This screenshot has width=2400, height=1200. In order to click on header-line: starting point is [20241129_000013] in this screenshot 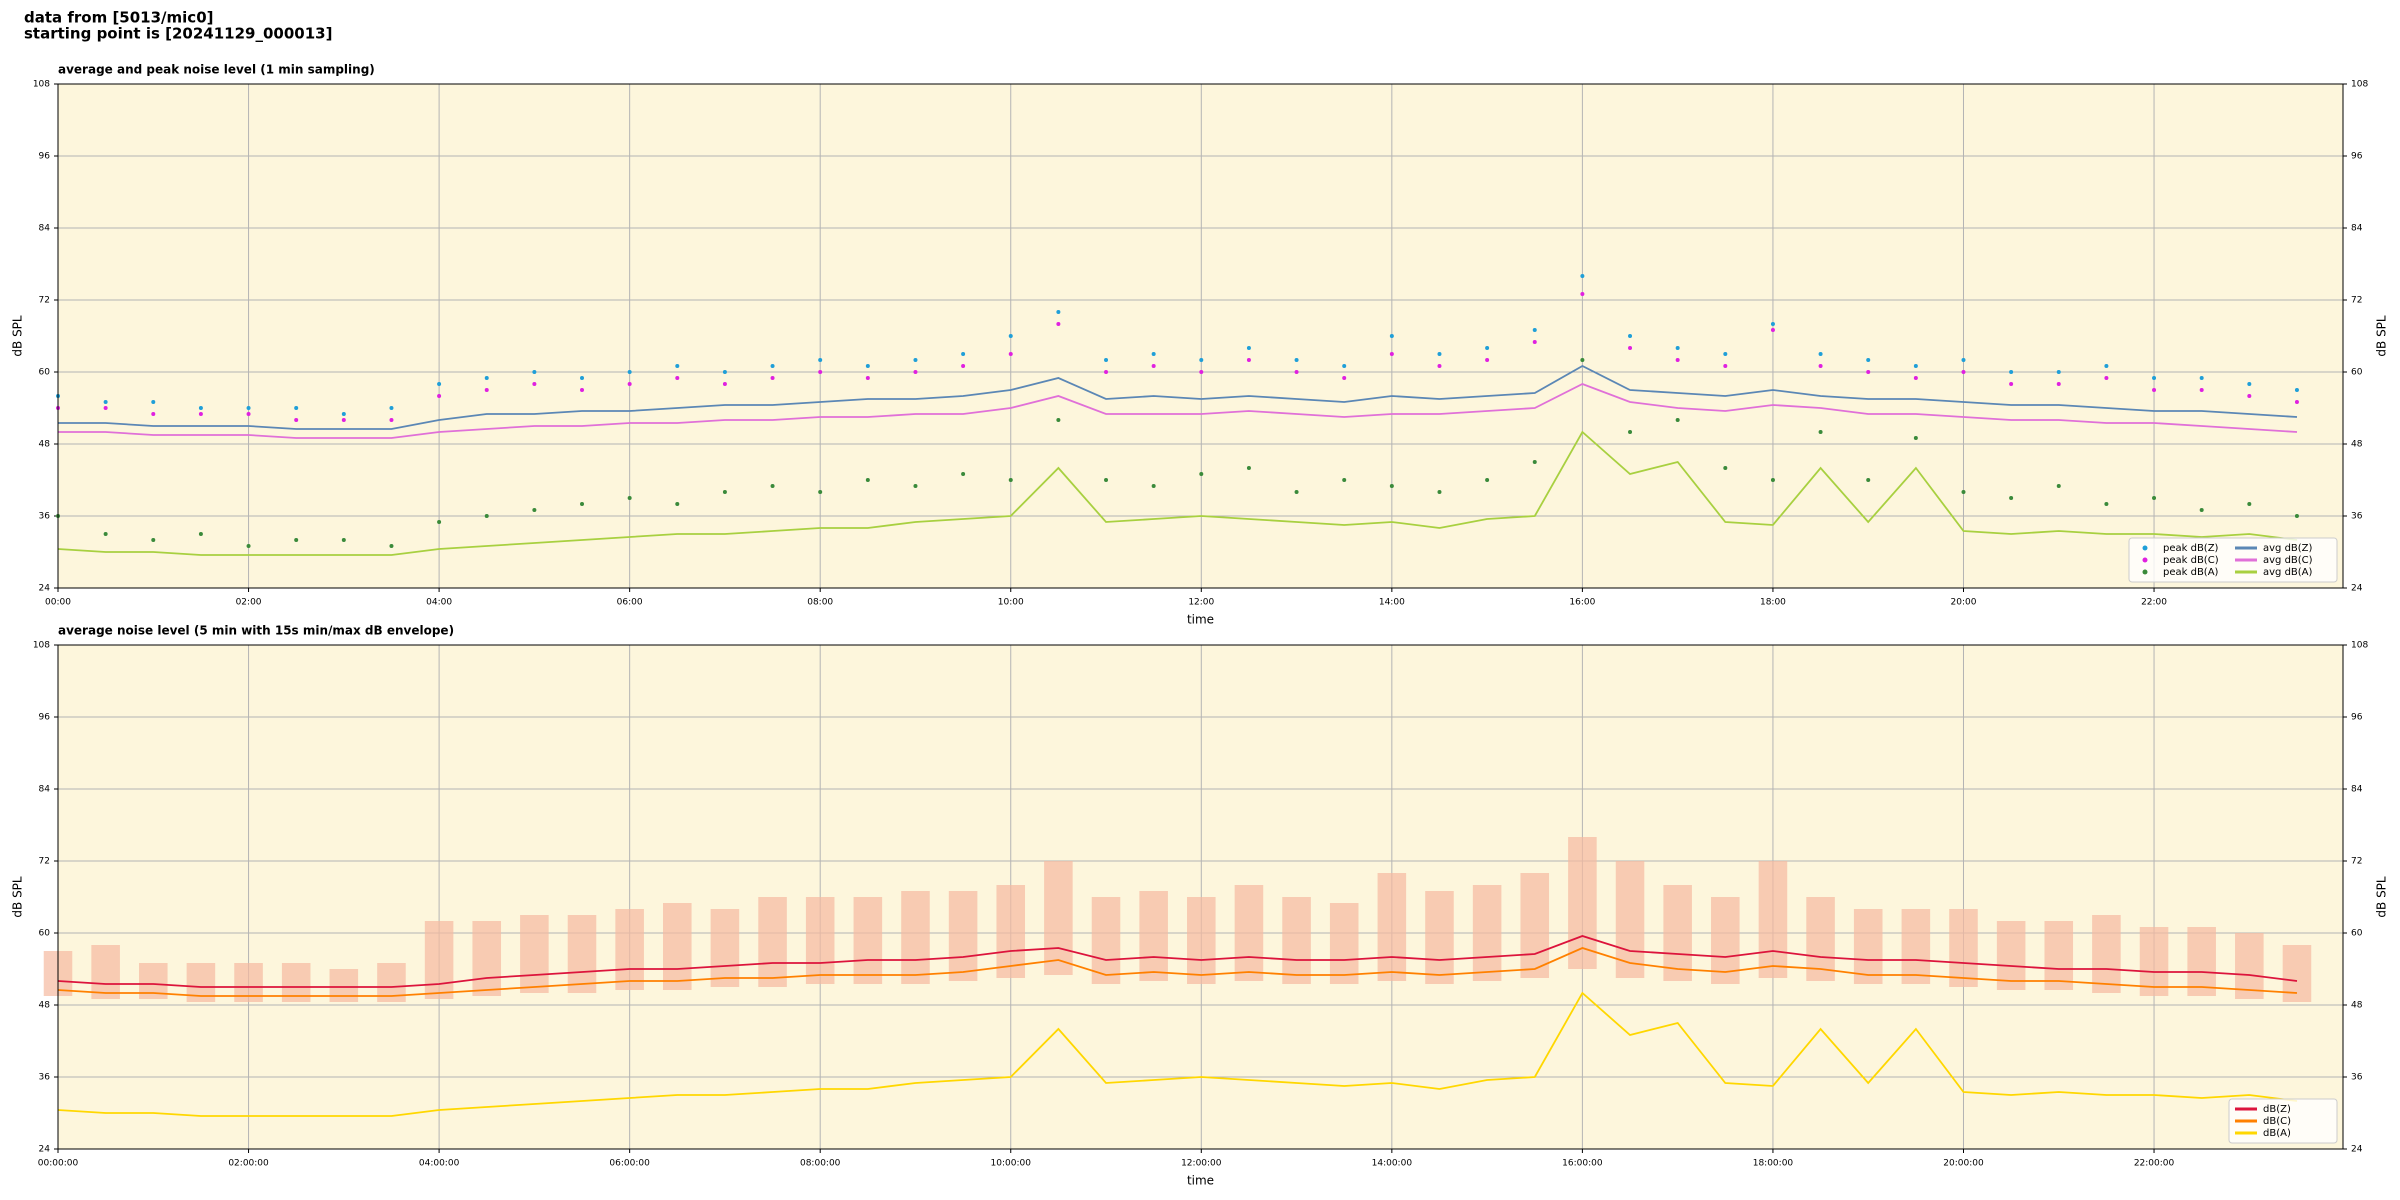, I will do `click(178, 34)`.